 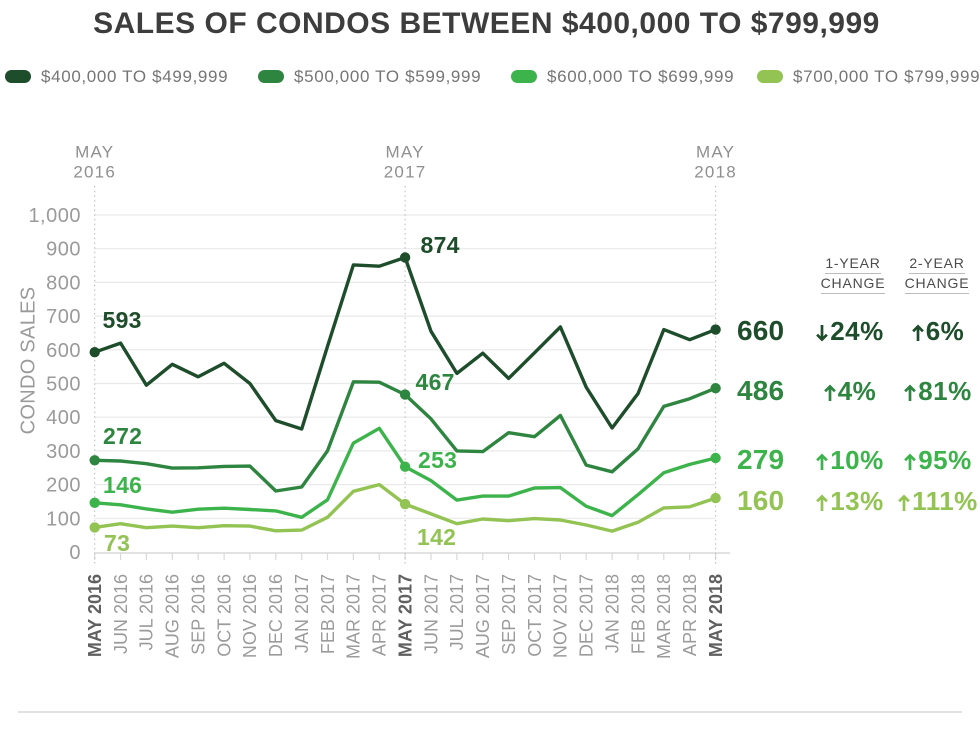 What do you see at coordinates (380, 615) in the screenshot?
I see `svg-text: APR 2017` at bounding box center [380, 615].